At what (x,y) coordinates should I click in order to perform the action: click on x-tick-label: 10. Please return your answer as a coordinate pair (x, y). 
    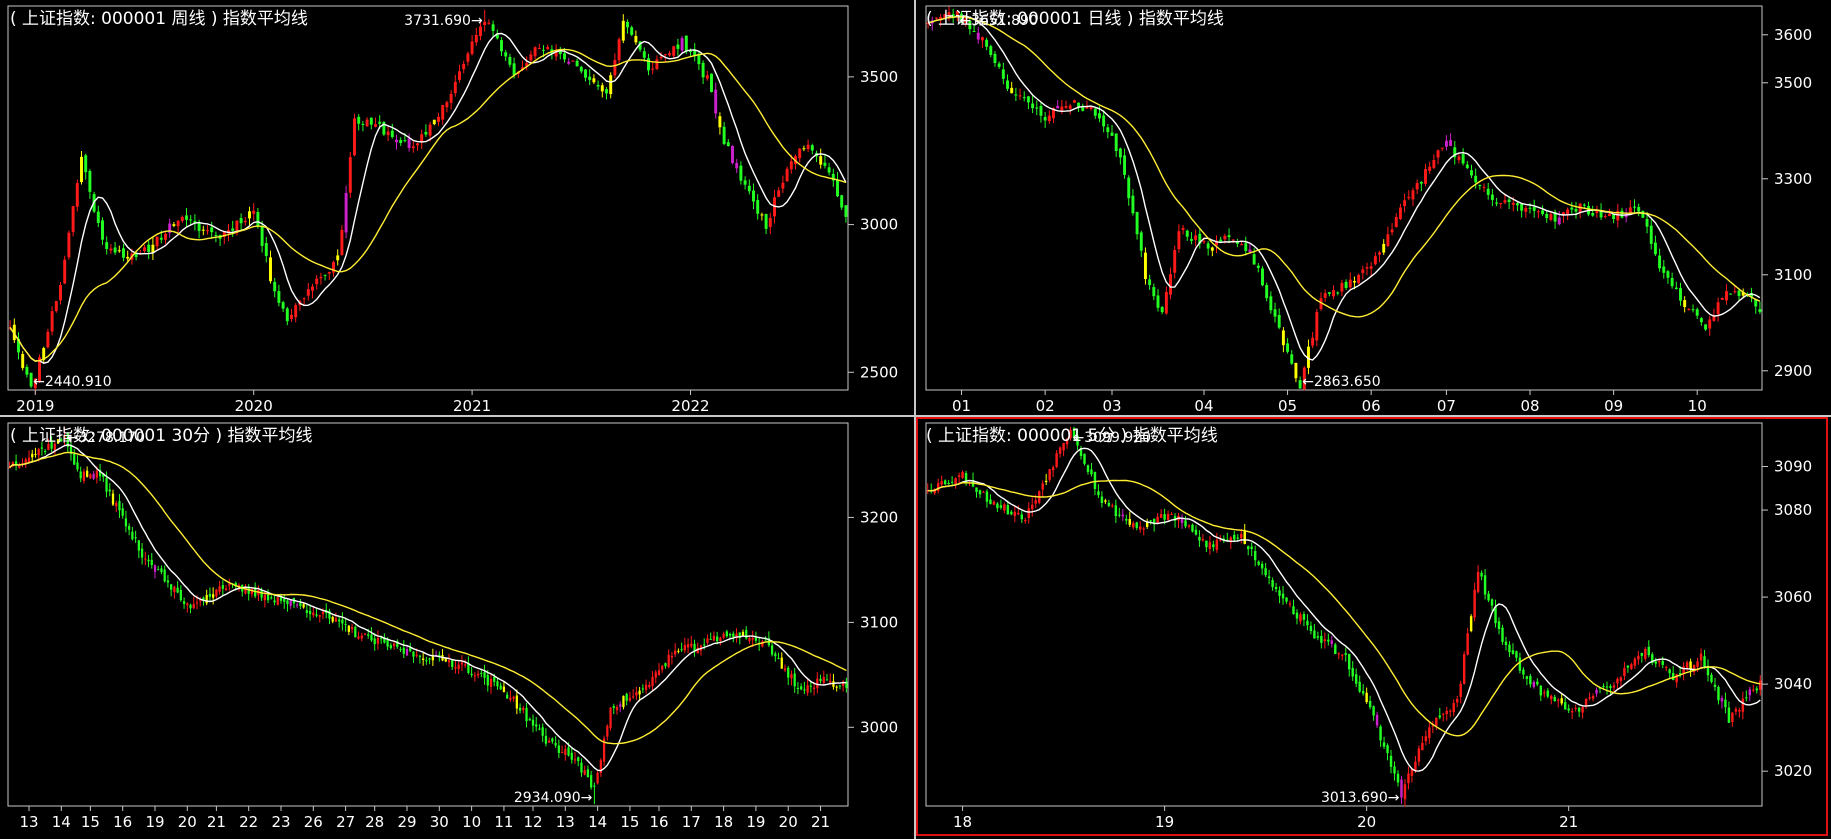
    Looking at the image, I should click on (1697, 406).